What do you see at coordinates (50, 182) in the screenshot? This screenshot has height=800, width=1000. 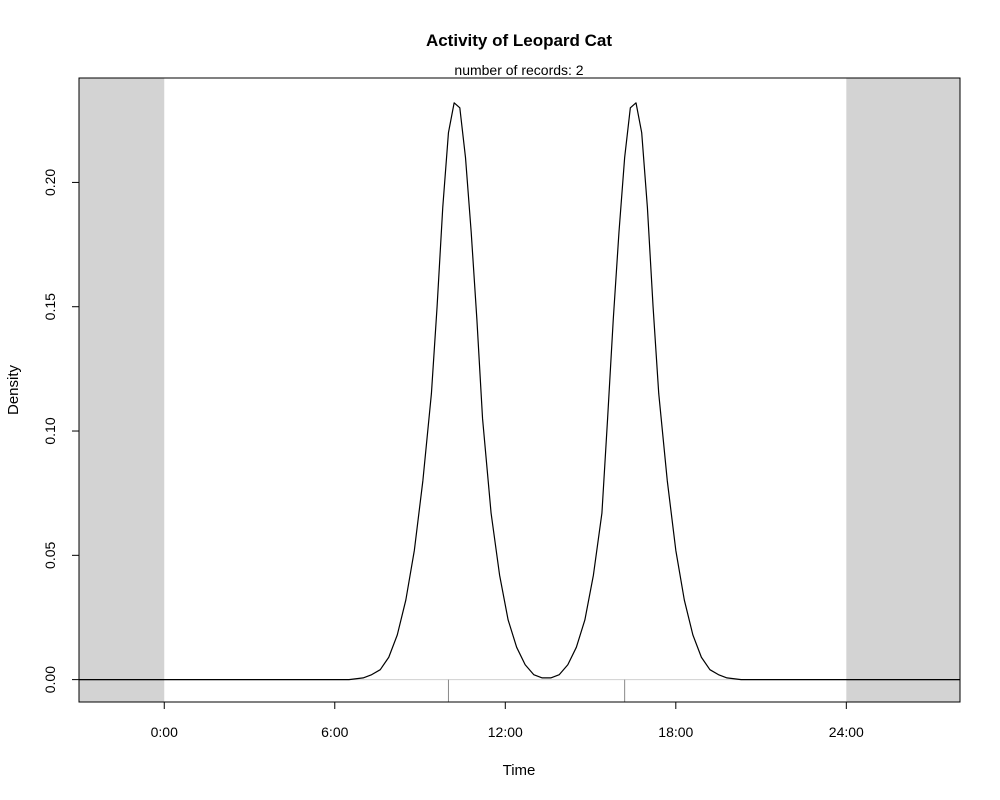 I see `y-tick-label: 0.20` at bounding box center [50, 182].